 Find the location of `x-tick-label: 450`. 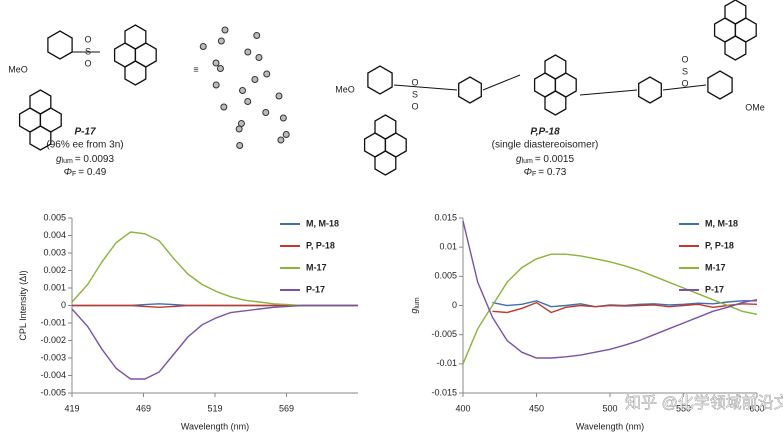

x-tick-label: 450 is located at coordinates (536, 408).